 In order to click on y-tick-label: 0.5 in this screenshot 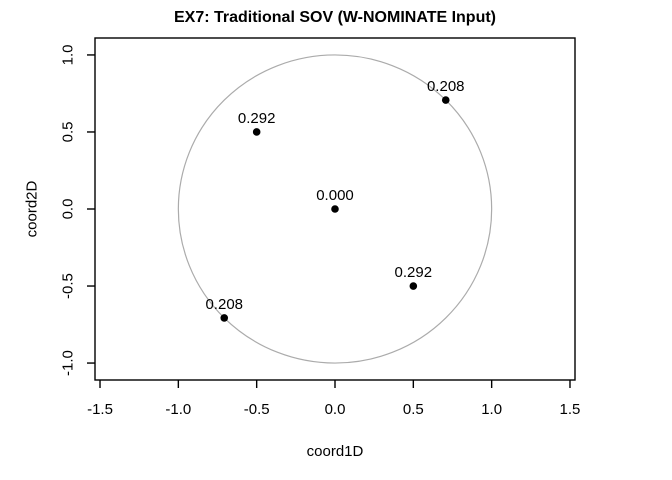, I will do `click(67, 132)`.